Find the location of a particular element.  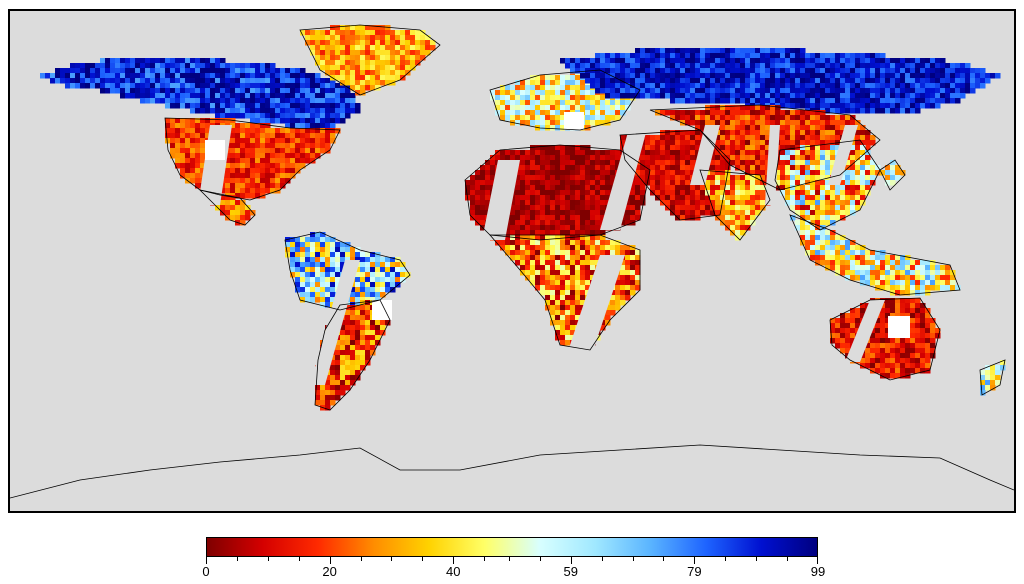

region-central-africa is located at coordinates (565, 293).